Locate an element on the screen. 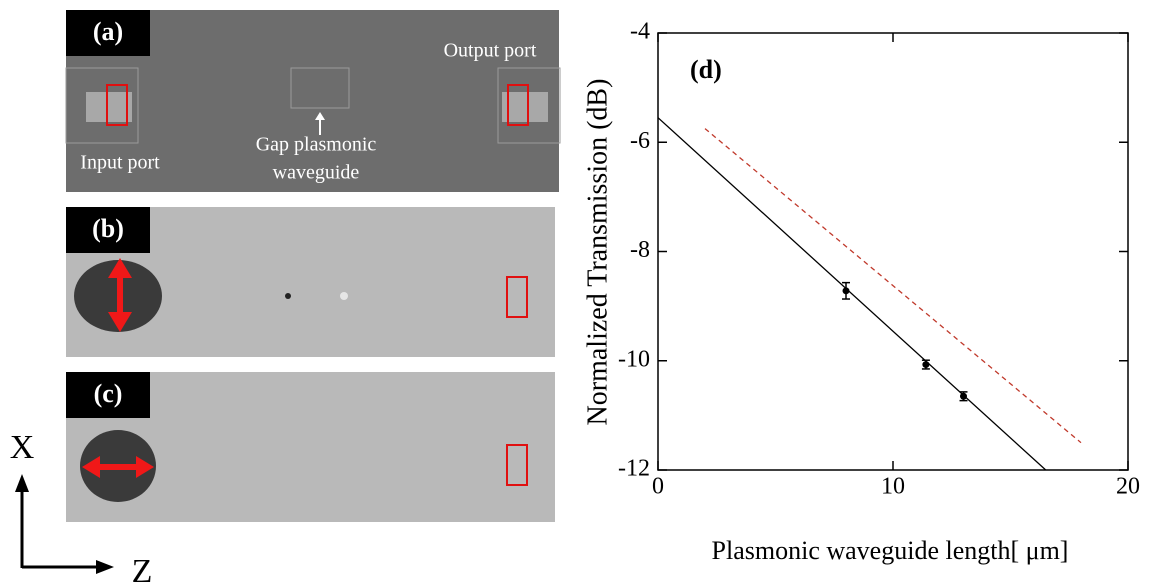 This screenshot has width=1151, height=588. annotation: Output port is located at coordinates (490, 51).